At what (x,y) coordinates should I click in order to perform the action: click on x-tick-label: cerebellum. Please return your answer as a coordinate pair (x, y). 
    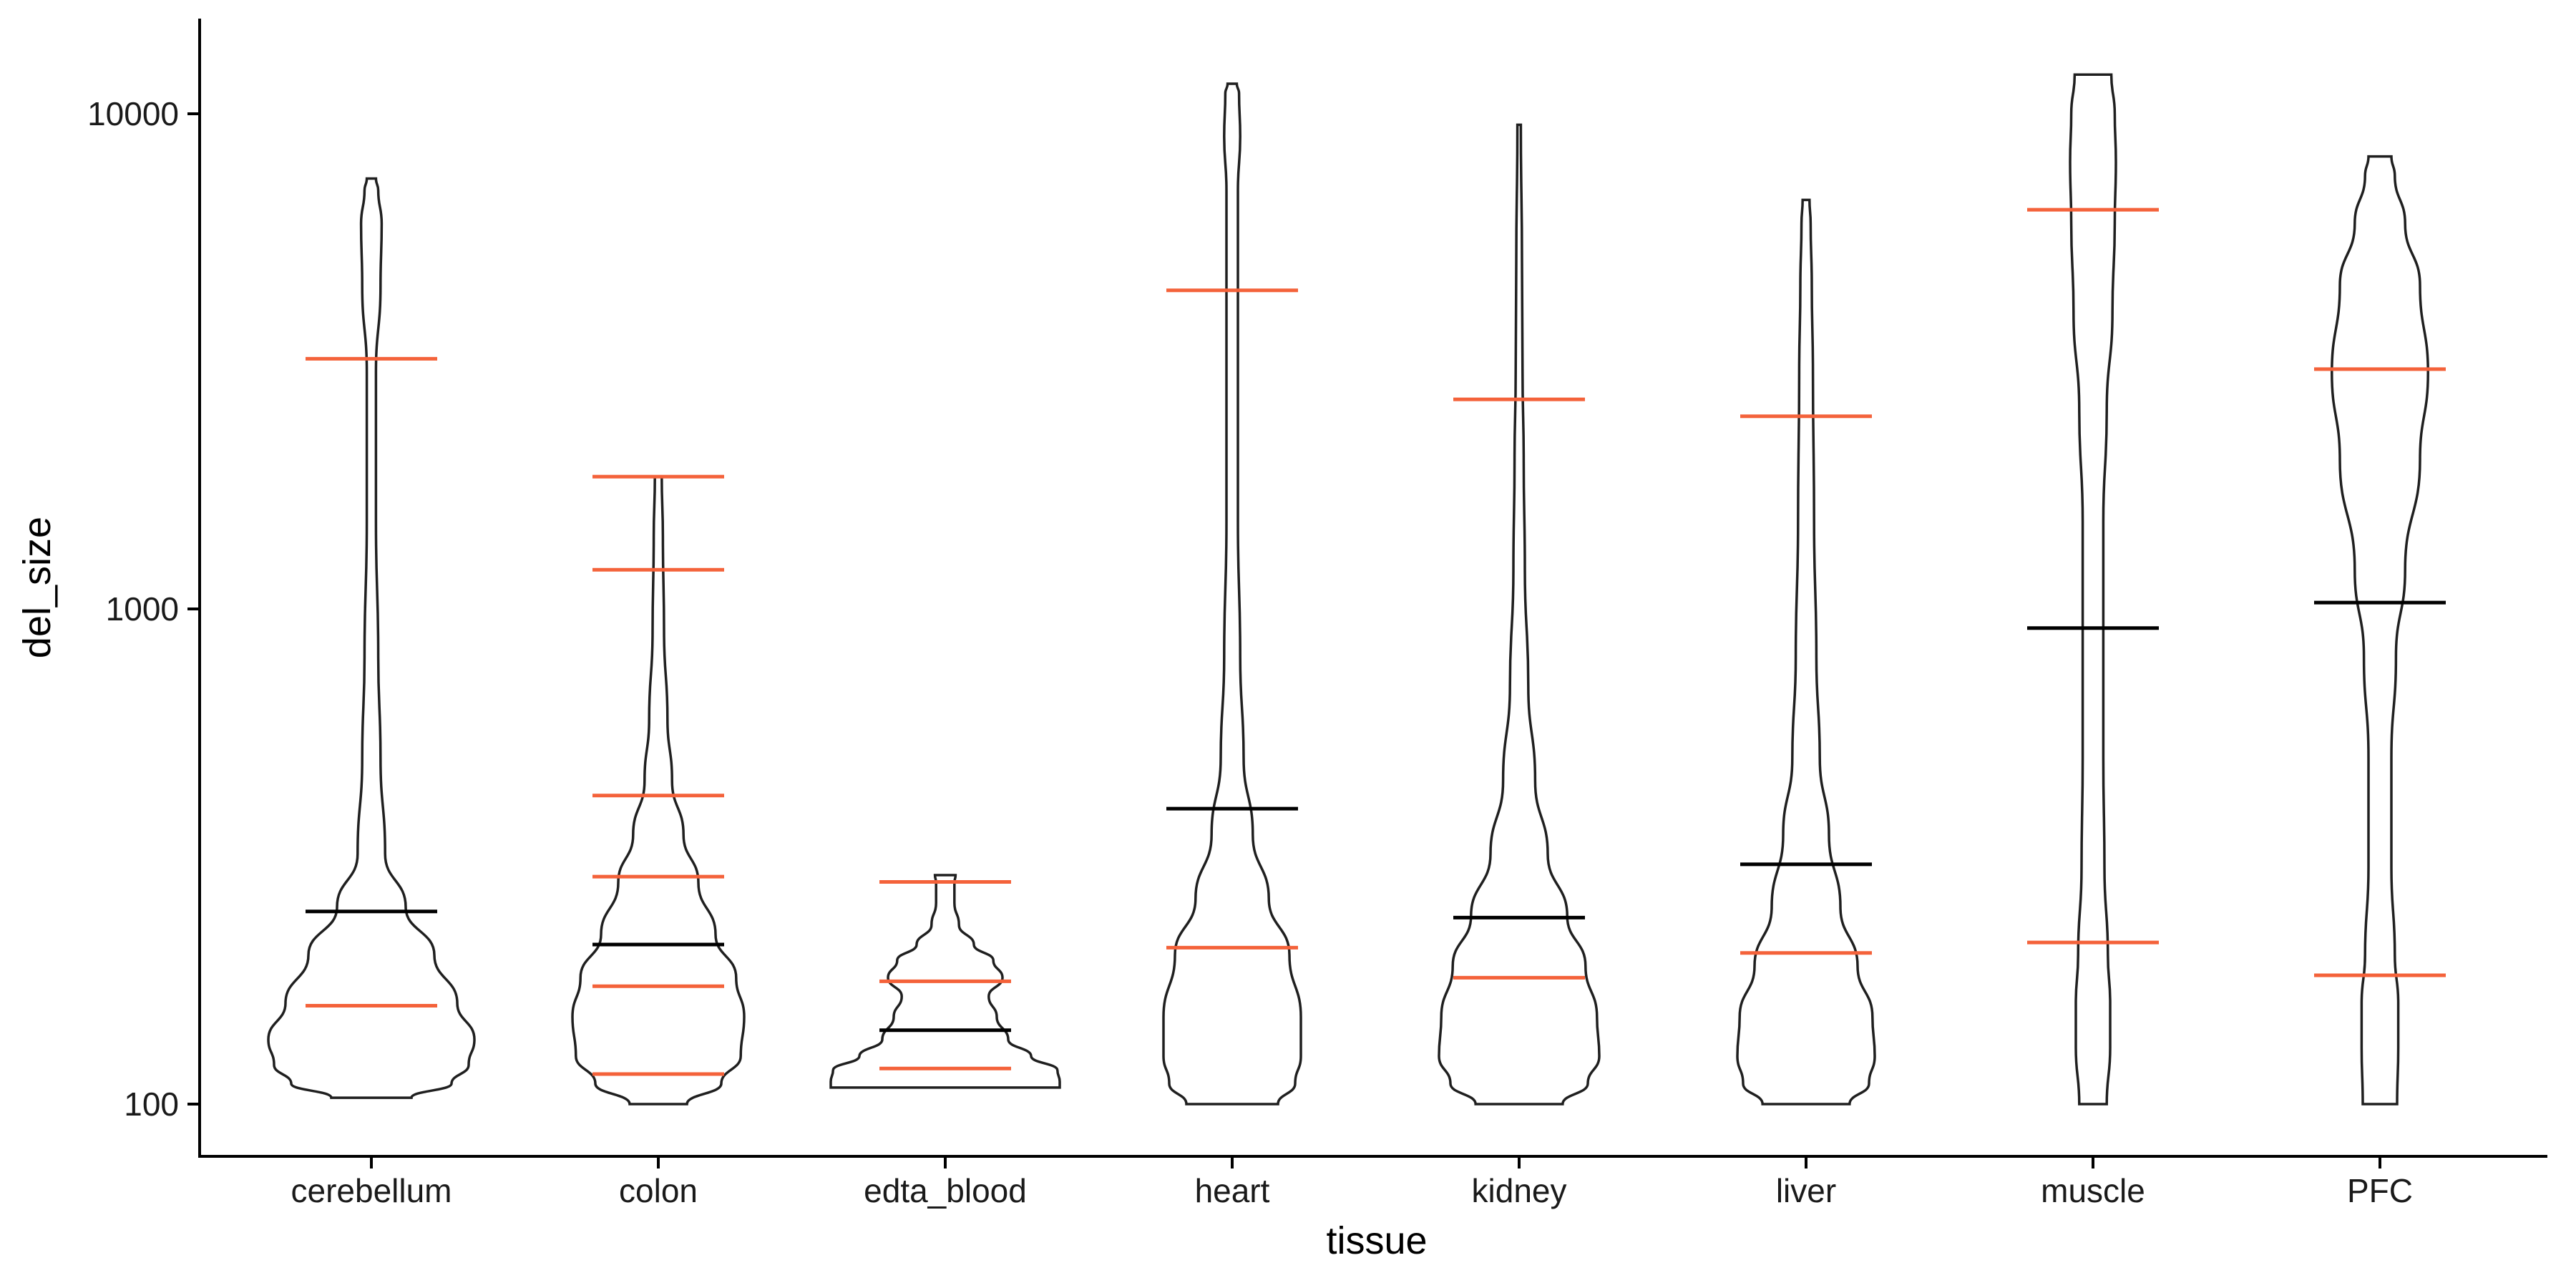
    Looking at the image, I should click on (372, 1190).